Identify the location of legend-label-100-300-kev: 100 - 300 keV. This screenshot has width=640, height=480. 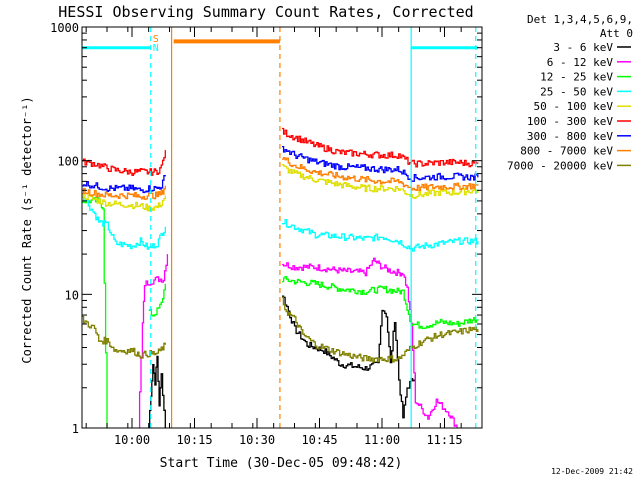
(570, 121).